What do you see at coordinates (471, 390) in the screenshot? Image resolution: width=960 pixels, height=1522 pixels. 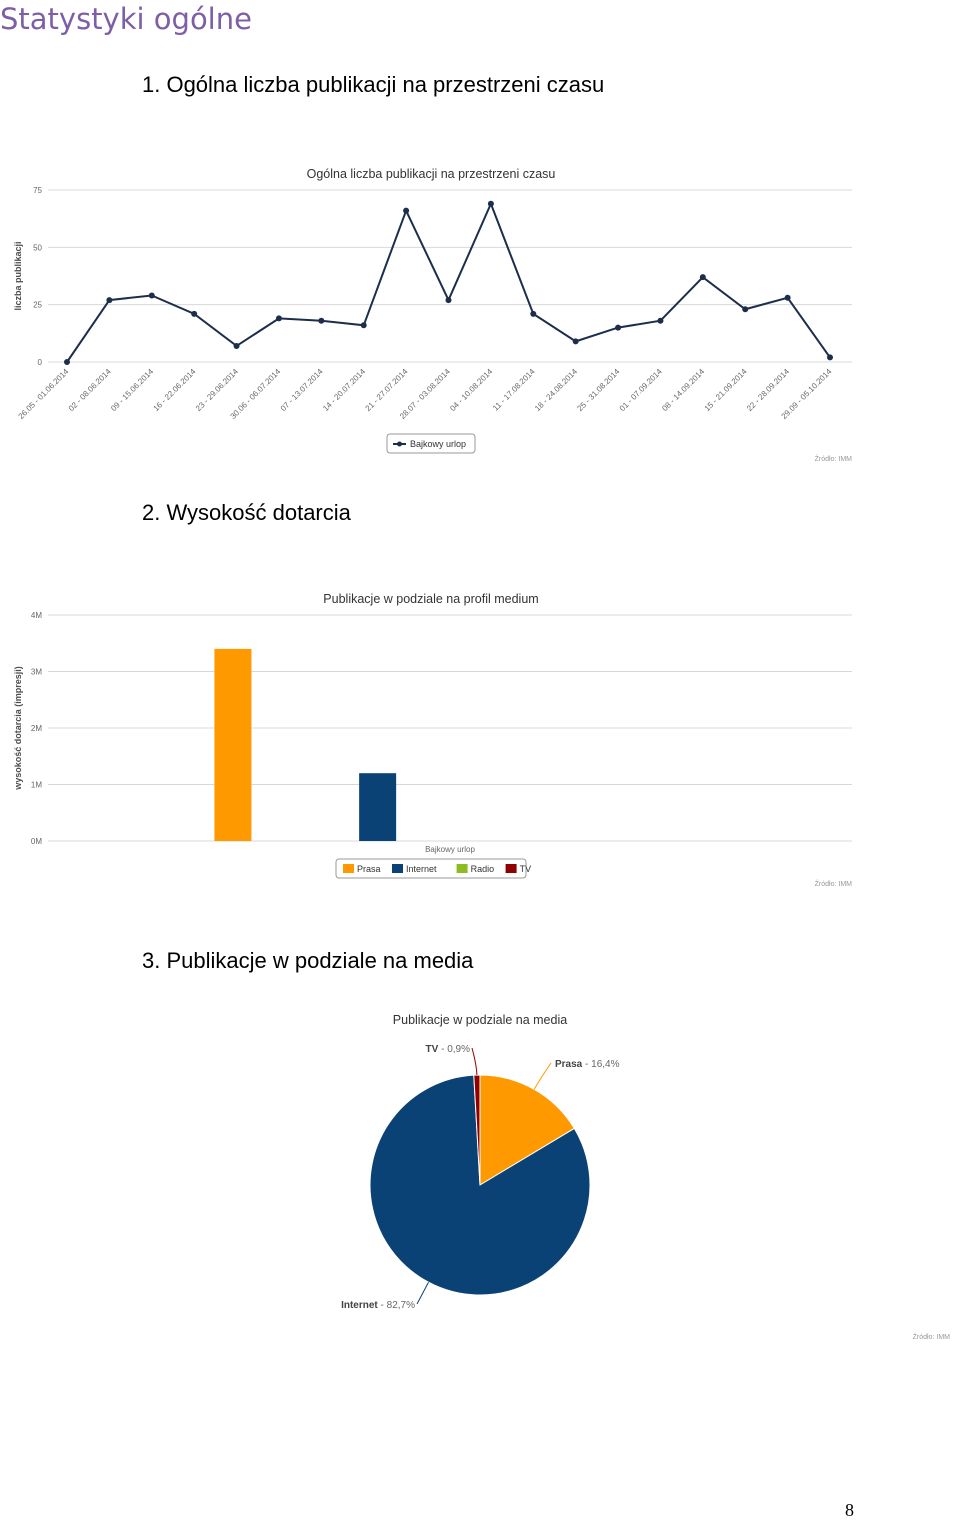 I see `x-tick-label: 04 - 10.08.2014` at bounding box center [471, 390].